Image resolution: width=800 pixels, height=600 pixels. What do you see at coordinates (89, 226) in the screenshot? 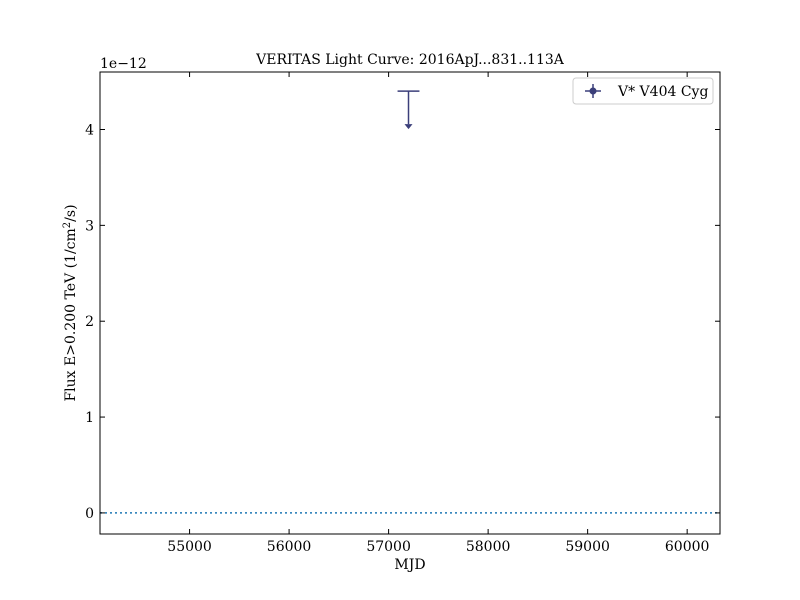
I see `y-tick-label: 3` at bounding box center [89, 226].